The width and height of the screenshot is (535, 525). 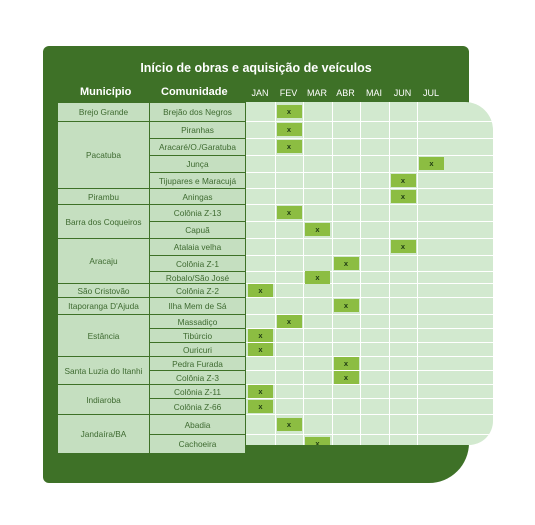 What do you see at coordinates (197, 363) in the screenshot?
I see `comunidade-cell: Pedra Furada` at bounding box center [197, 363].